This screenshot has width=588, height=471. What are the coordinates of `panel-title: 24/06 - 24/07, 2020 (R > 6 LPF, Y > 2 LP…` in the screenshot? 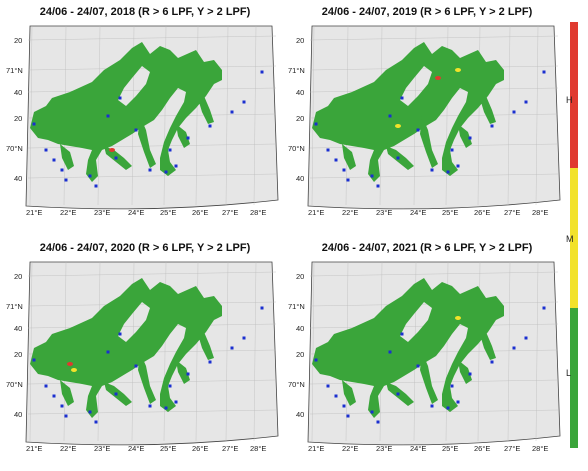 It's located at (145, 248).